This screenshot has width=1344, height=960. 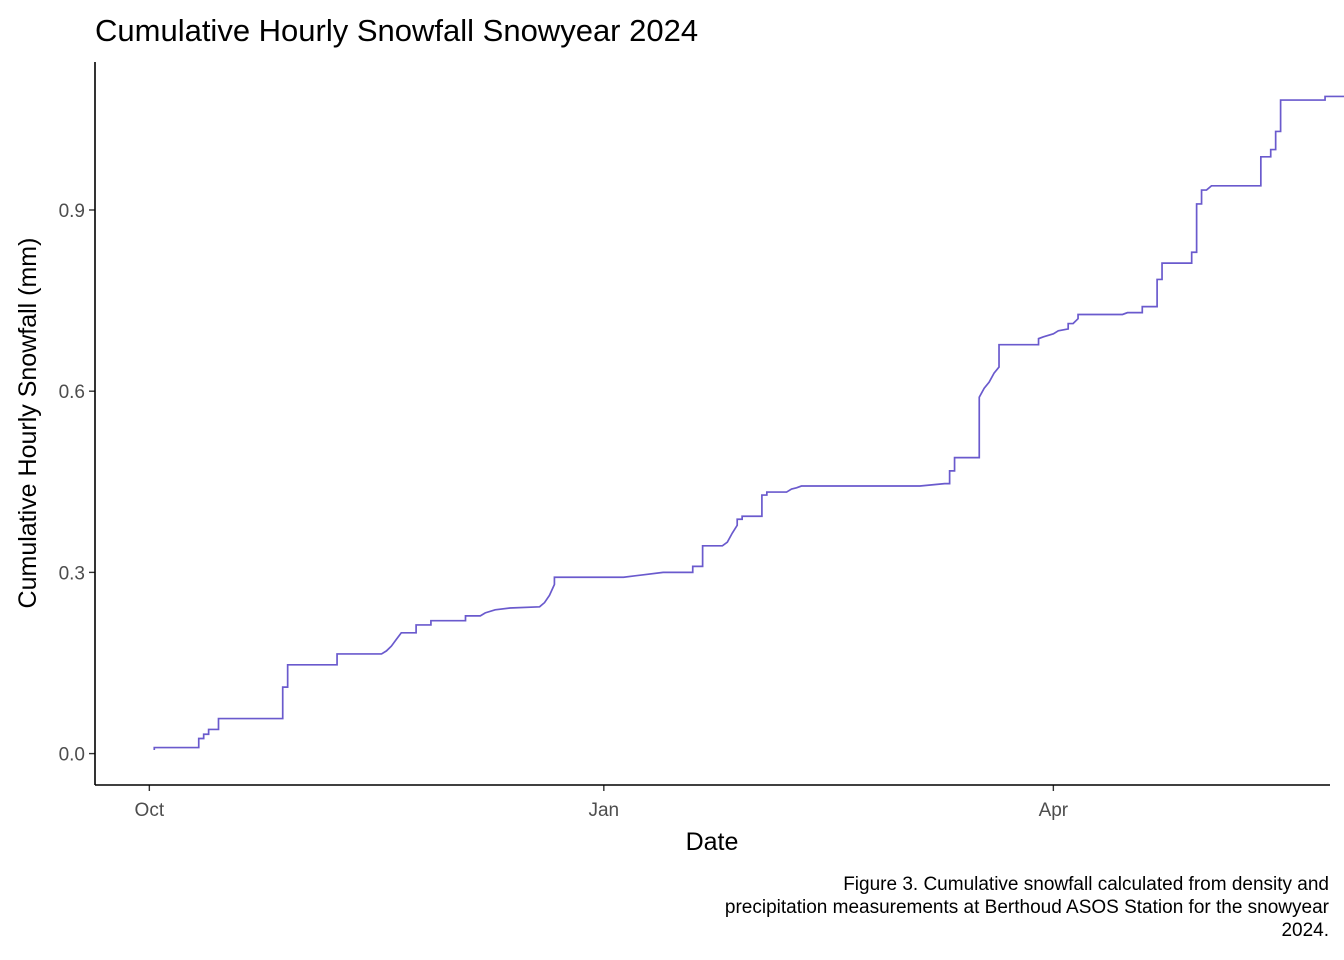 I want to click on y-tick-label: 0.3, so click(x=72, y=573).